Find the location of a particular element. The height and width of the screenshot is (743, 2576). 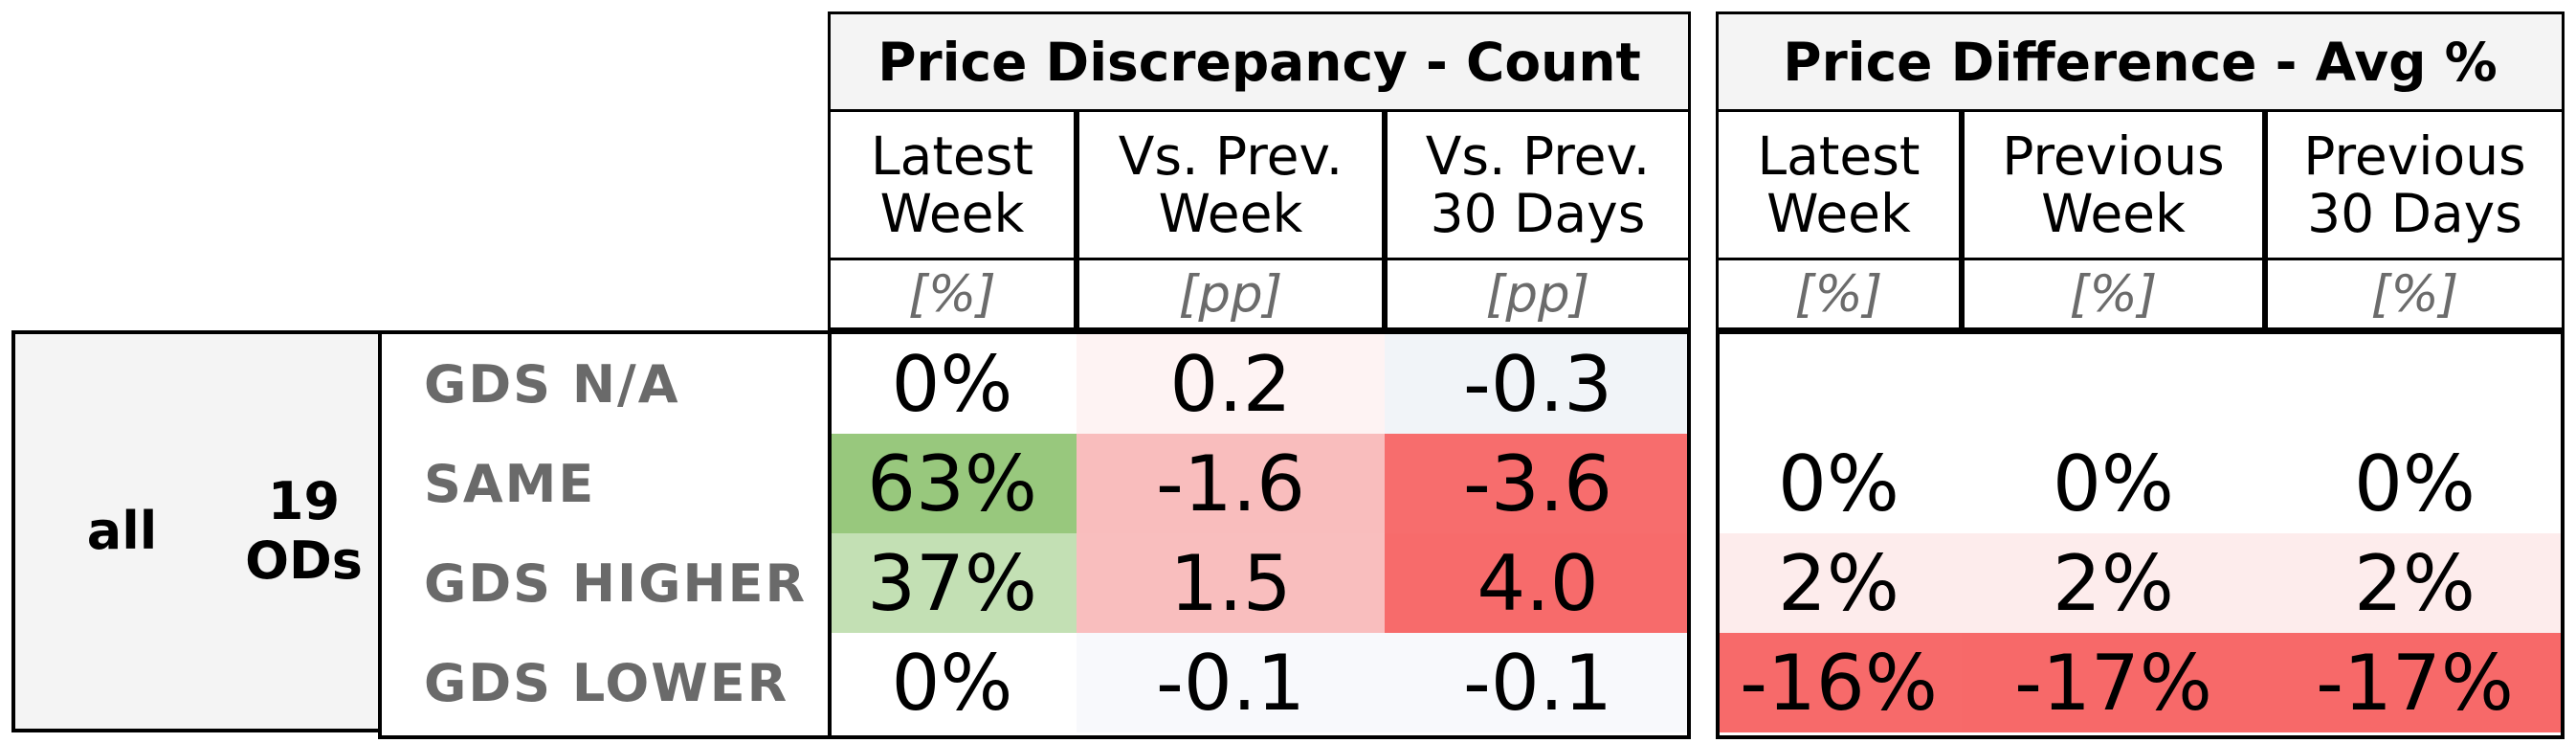

od-count-label: 19 ODs is located at coordinates (304, 531).